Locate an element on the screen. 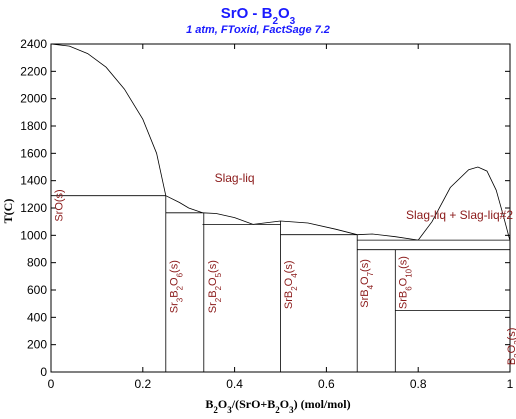  x-tick-label: 0 is located at coordinates (51, 384).